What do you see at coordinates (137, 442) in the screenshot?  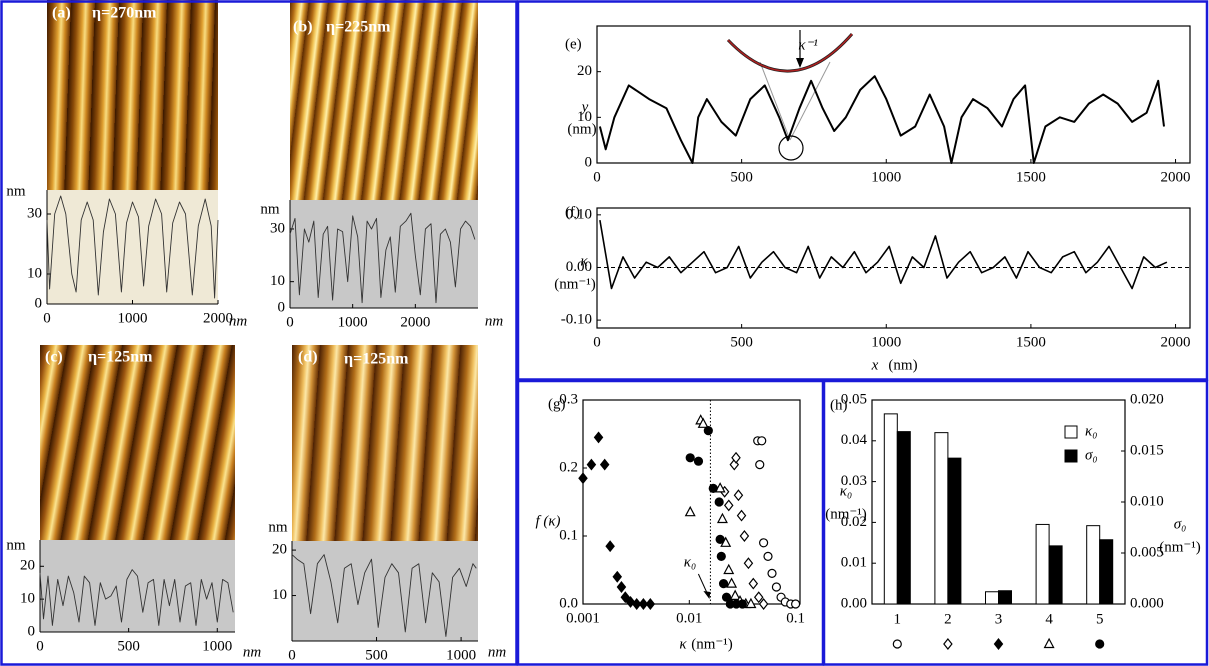 I see `afm-image` at bounding box center [137, 442].